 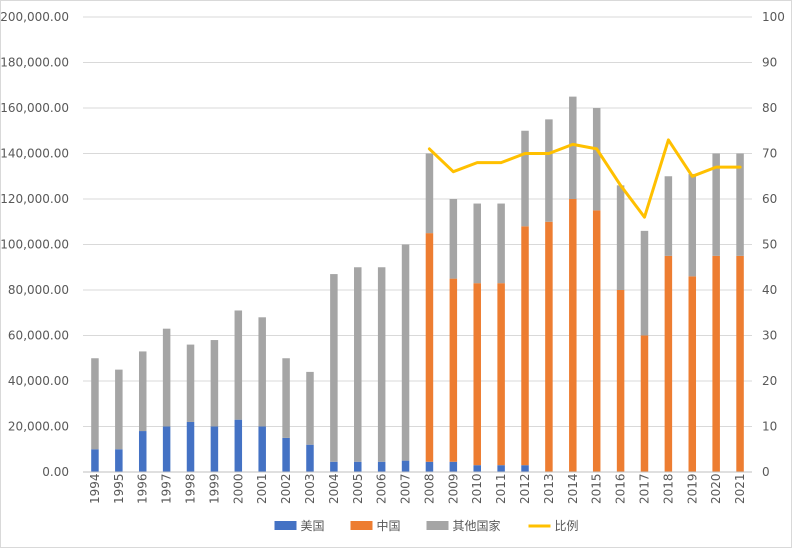 I want to click on x-tick-label: 2014, so click(x=573, y=488).